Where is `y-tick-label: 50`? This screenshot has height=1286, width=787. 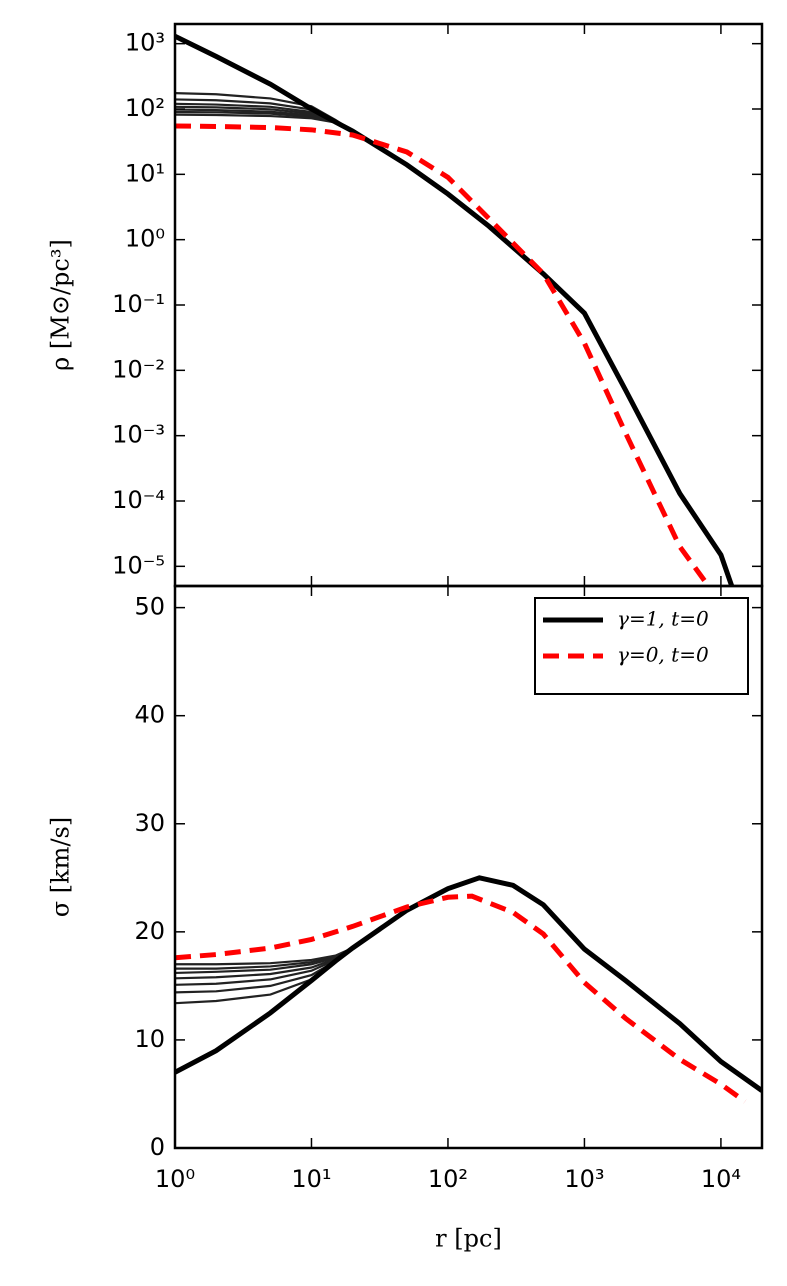
y-tick-label: 50 is located at coordinates (149, 607).